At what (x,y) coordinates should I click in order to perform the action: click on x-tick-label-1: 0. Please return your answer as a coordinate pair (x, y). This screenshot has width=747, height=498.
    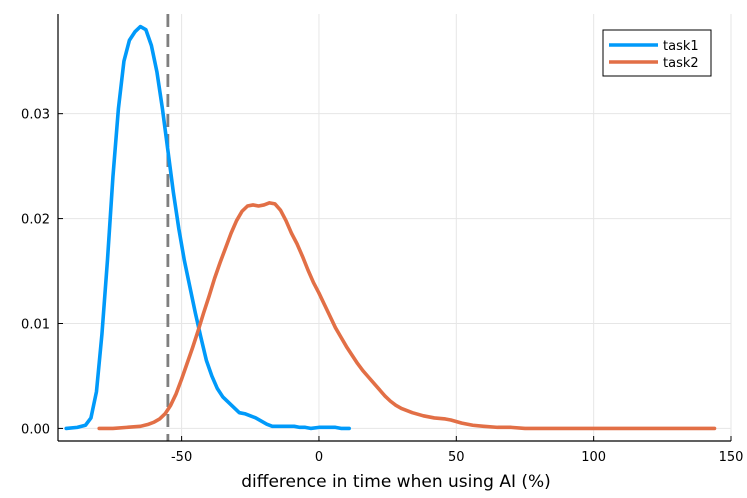
    Looking at the image, I should click on (319, 457).